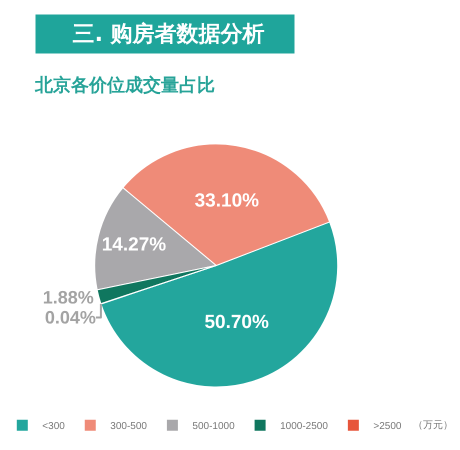 The image size is (460, 450). What do you see at coordinates (304, 426) in the screenshot?
I see `legend-label: 1000-2500` at bounding box center [304, 426].